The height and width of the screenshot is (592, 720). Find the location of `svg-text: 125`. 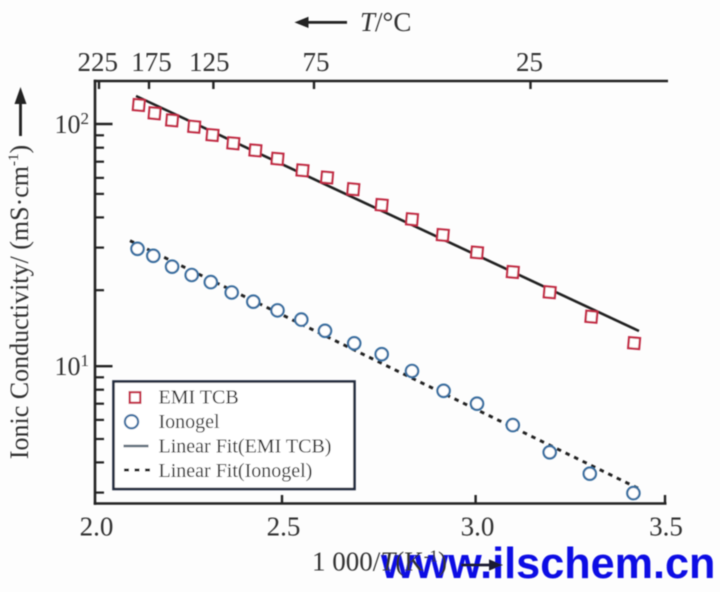

svg-text: 125 is located at coordinates (209, 62).